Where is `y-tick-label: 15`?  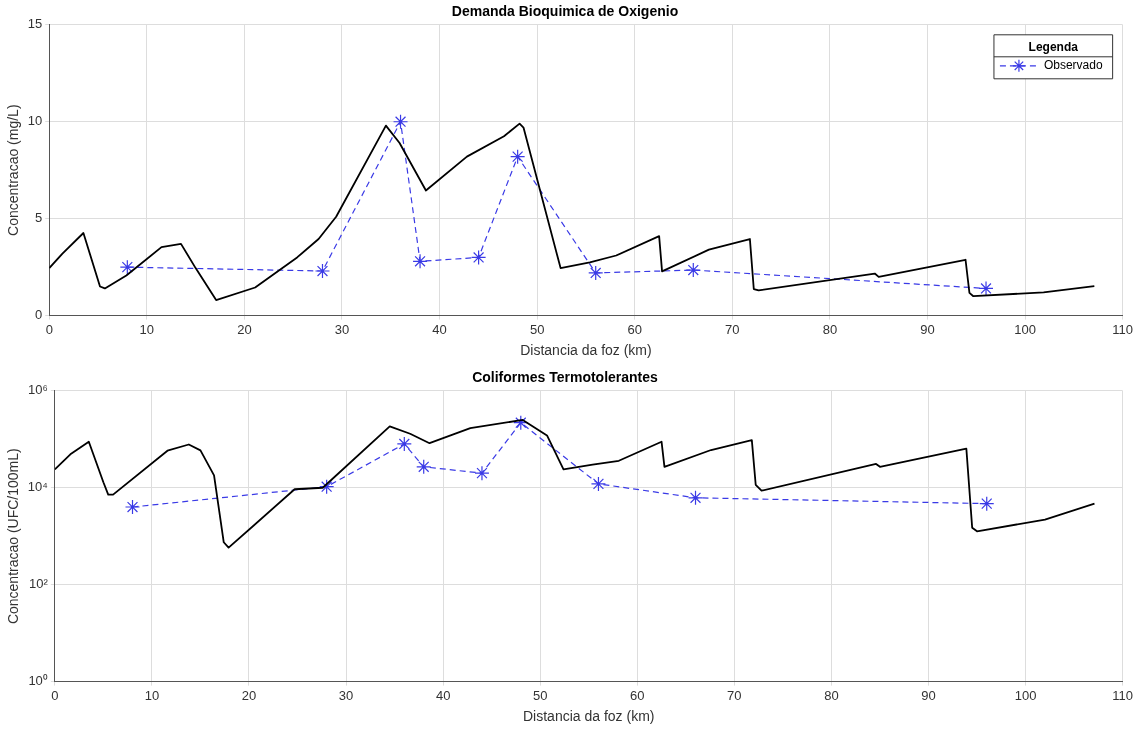
y-tick-label: 15 is located at coordinates (35, 24).